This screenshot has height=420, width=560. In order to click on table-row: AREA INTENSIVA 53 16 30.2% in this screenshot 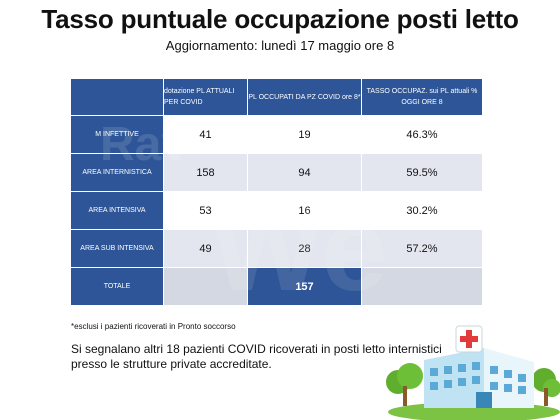, I will do `click(276, 210)`.